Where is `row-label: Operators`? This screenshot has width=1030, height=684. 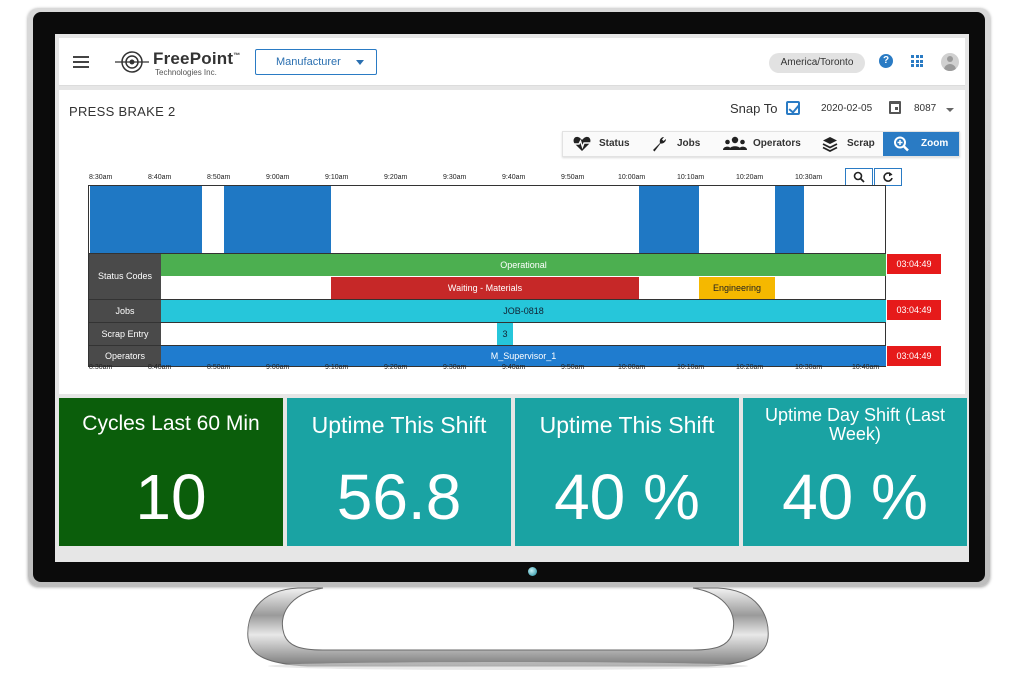 row-label: Operators is located at coordinates (125, 356).